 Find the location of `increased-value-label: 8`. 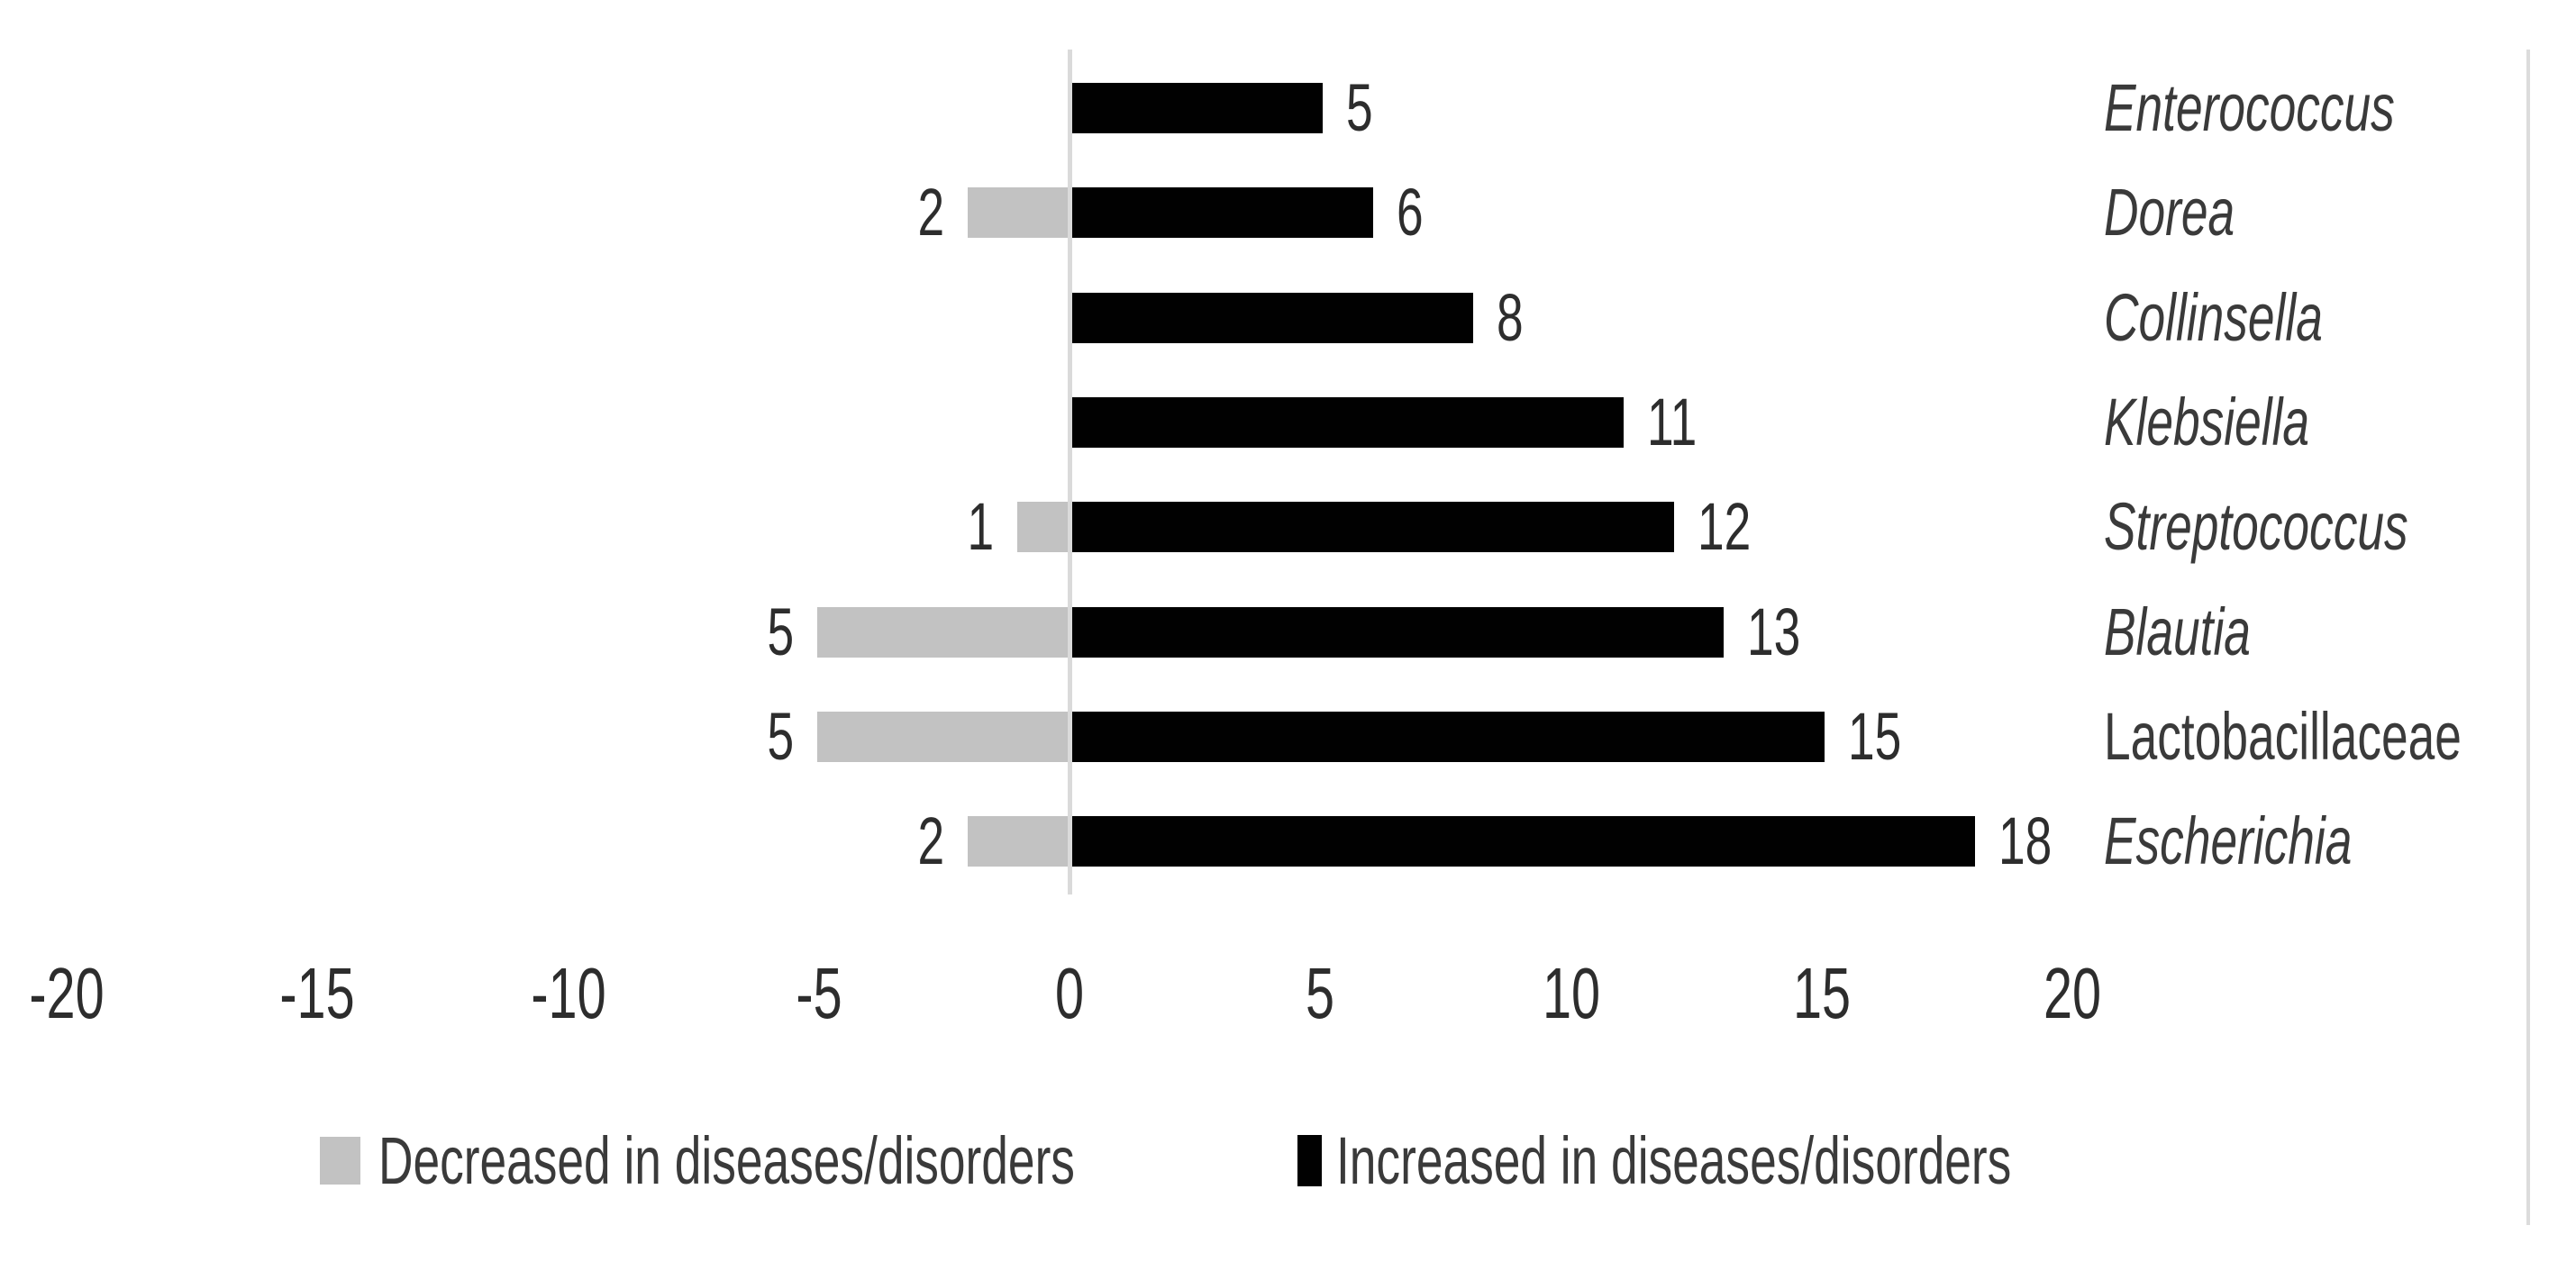

increased-value-label: 8 is located at coordinates (1515, 317).